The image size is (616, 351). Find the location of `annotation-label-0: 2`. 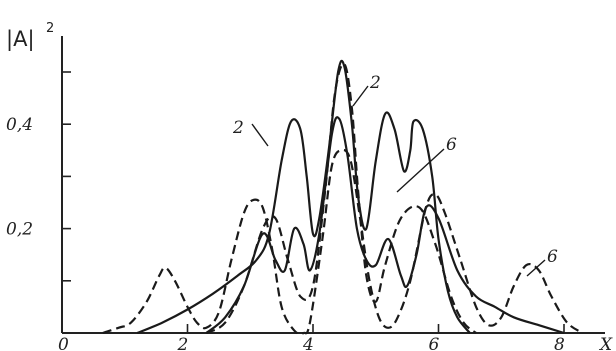

annotation-label-0: 2 is located at coordinates (238, 128).